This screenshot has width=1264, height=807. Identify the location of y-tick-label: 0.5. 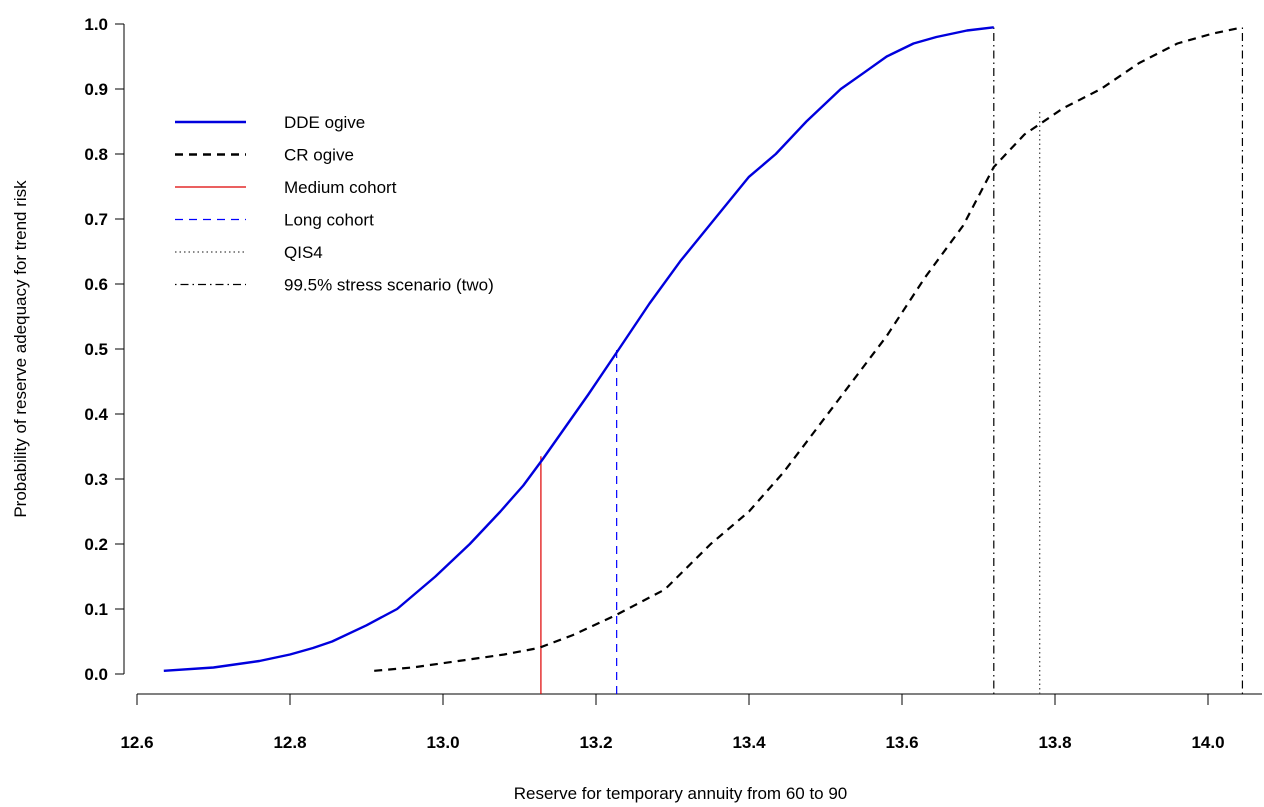
(96, 349).